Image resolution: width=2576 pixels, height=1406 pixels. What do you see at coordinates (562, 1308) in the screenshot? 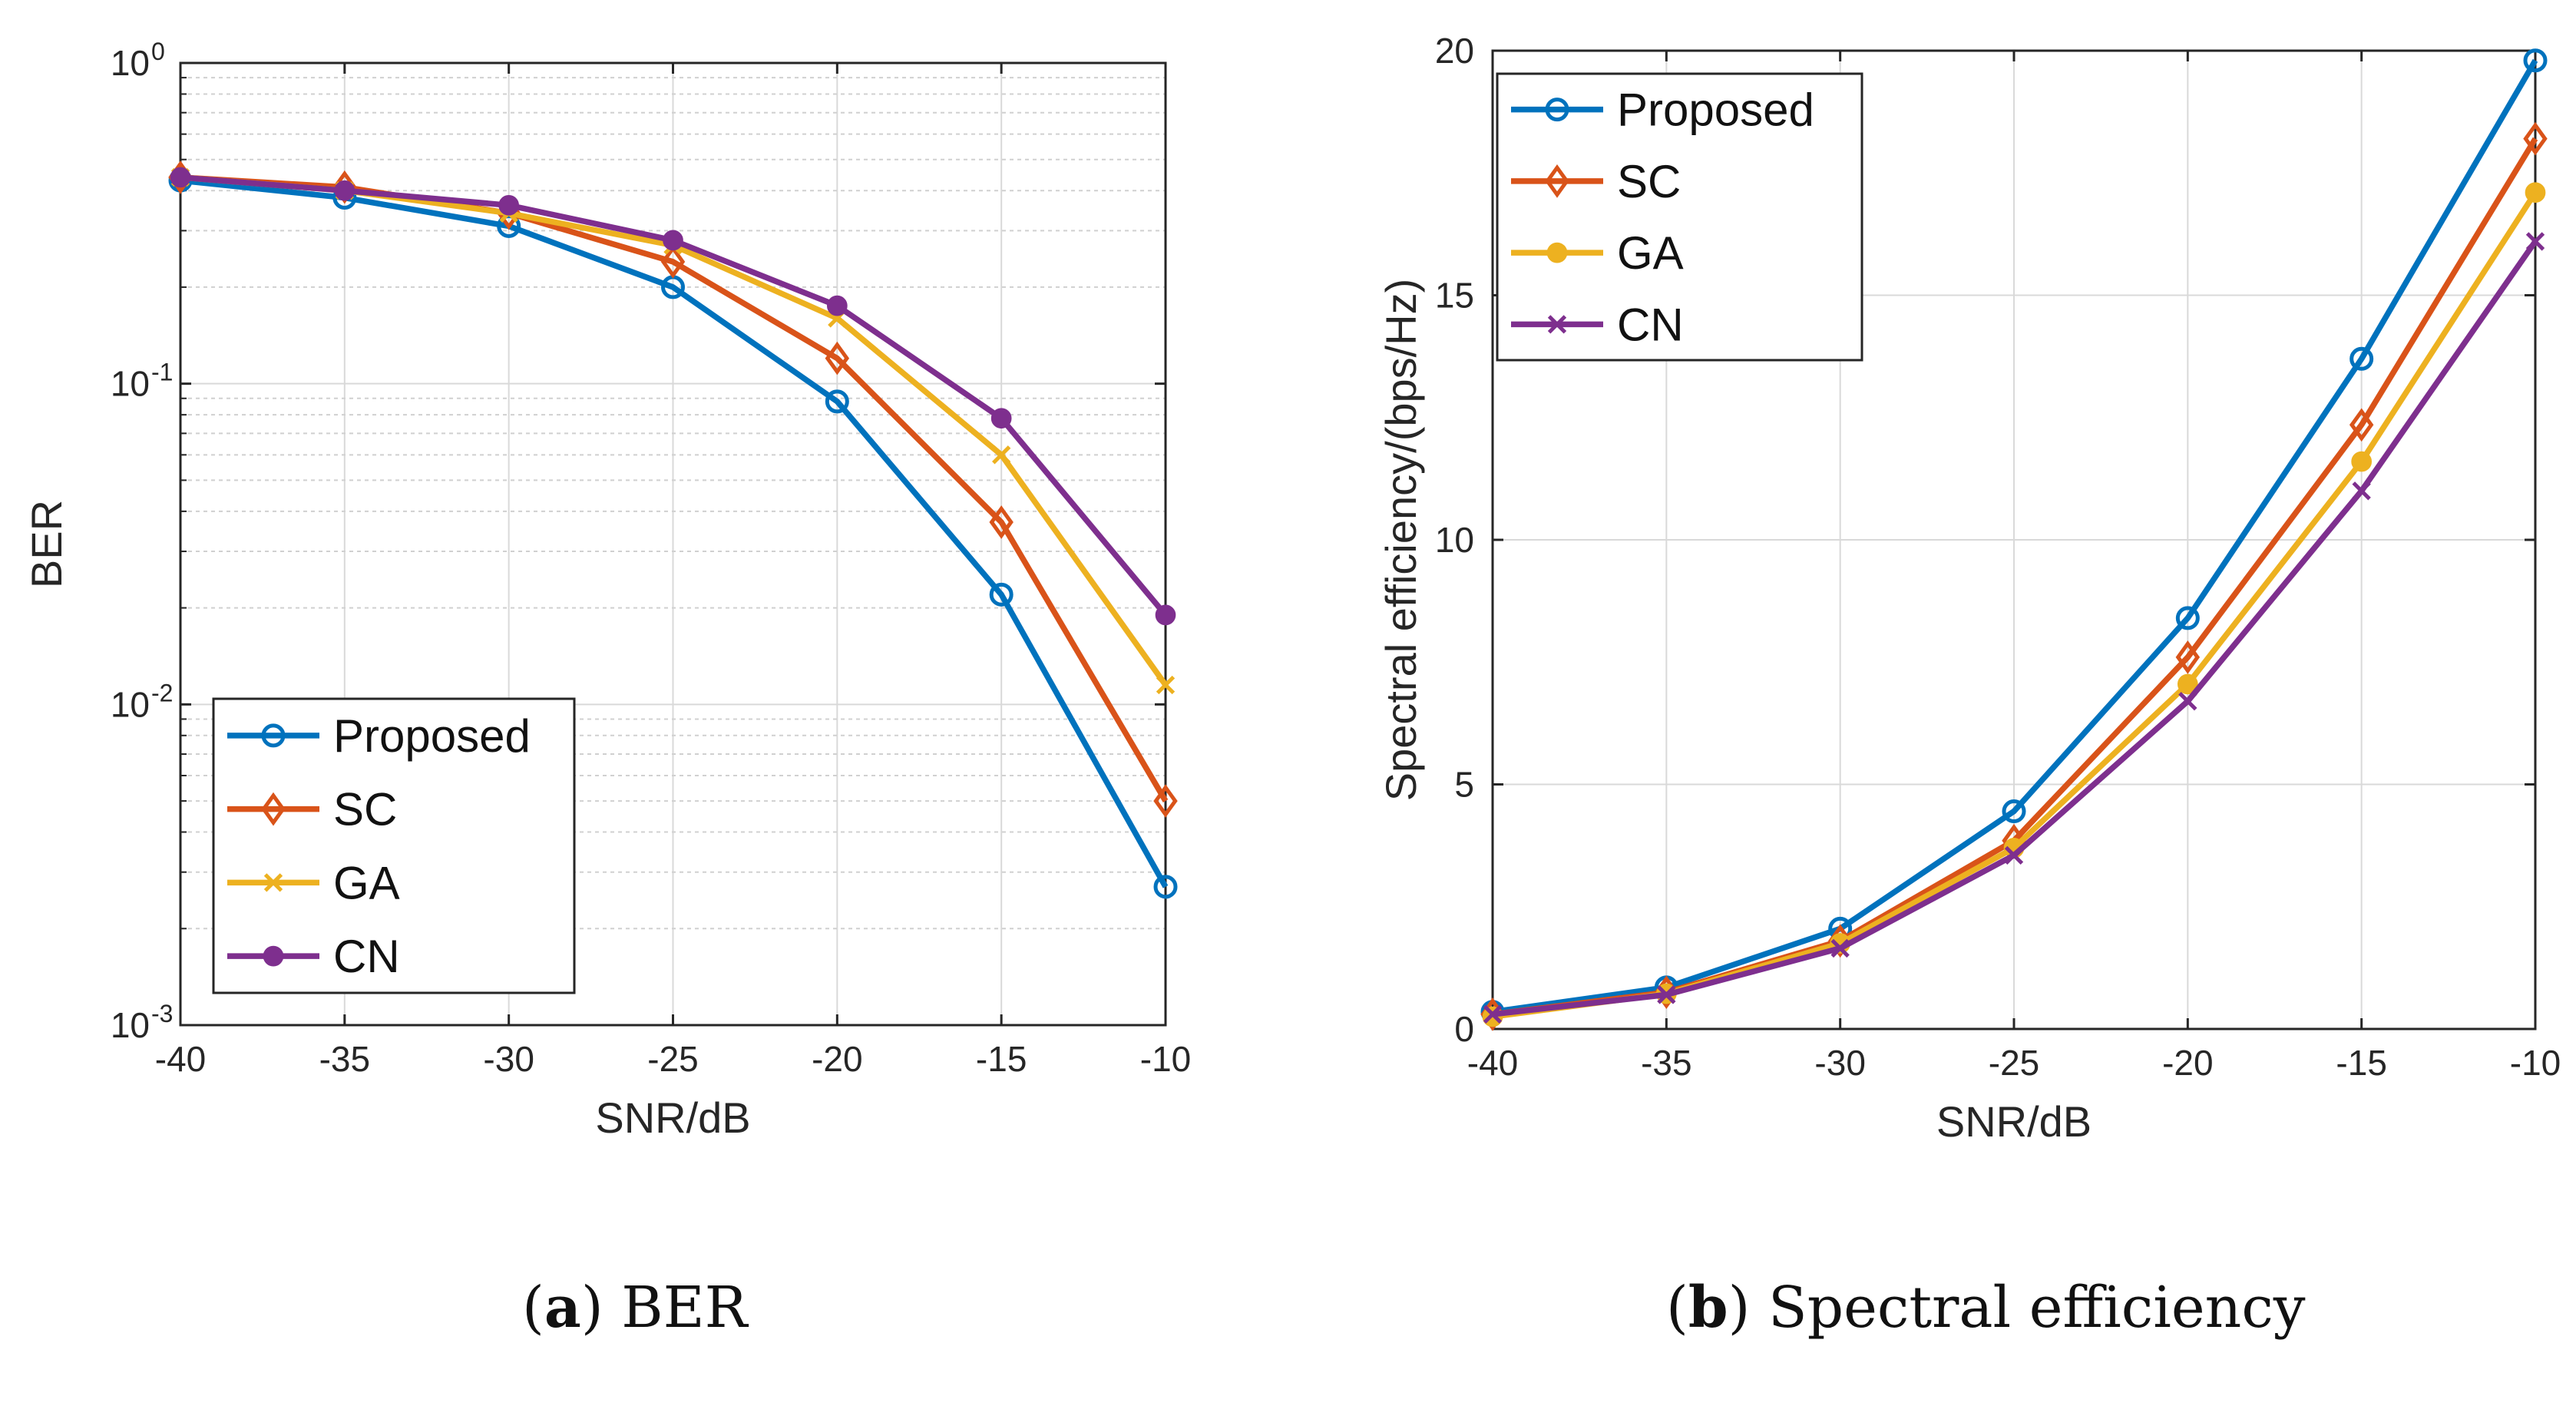
I see `caption-a-letter: a` at bounding box center [562, 1308].